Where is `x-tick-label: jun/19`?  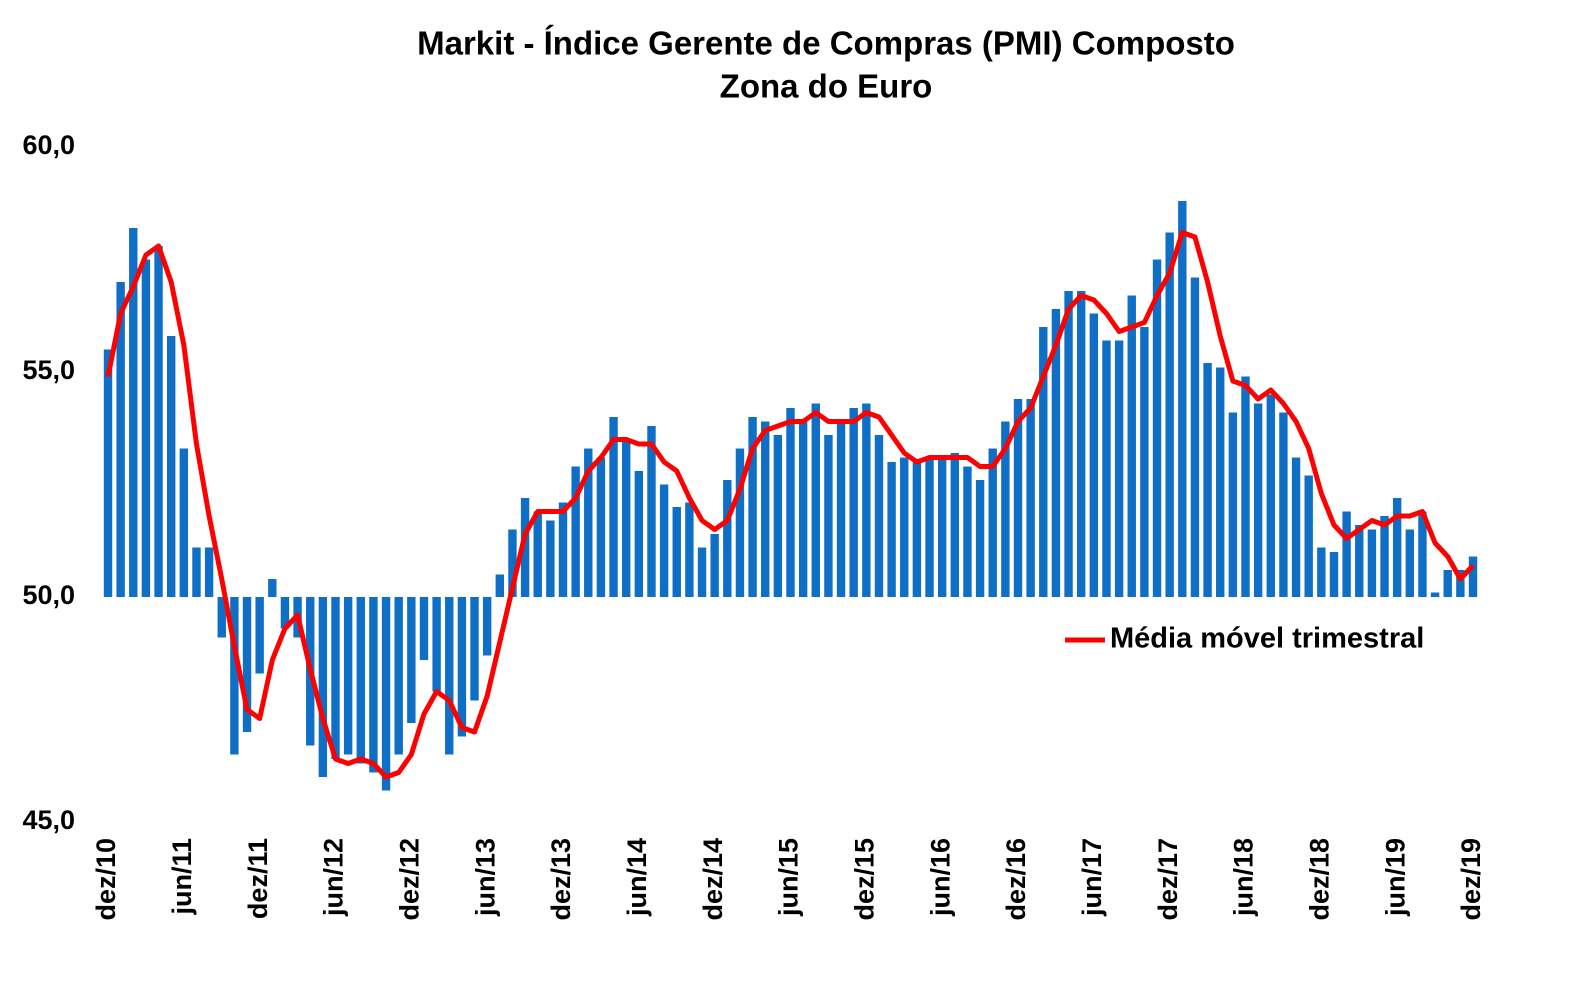 x-tick-label: jun/19 is located at coordinates (1395, 877).